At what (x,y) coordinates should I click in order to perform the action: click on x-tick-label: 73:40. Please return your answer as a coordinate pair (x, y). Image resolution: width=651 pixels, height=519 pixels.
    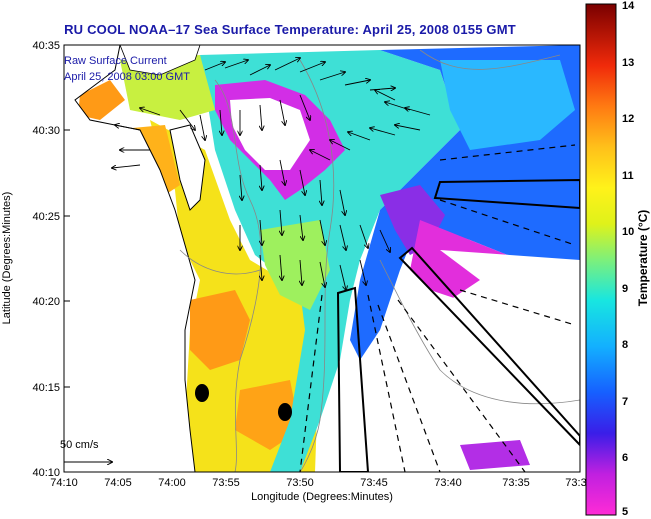
    Looking at the image, I should click on (448, 483).